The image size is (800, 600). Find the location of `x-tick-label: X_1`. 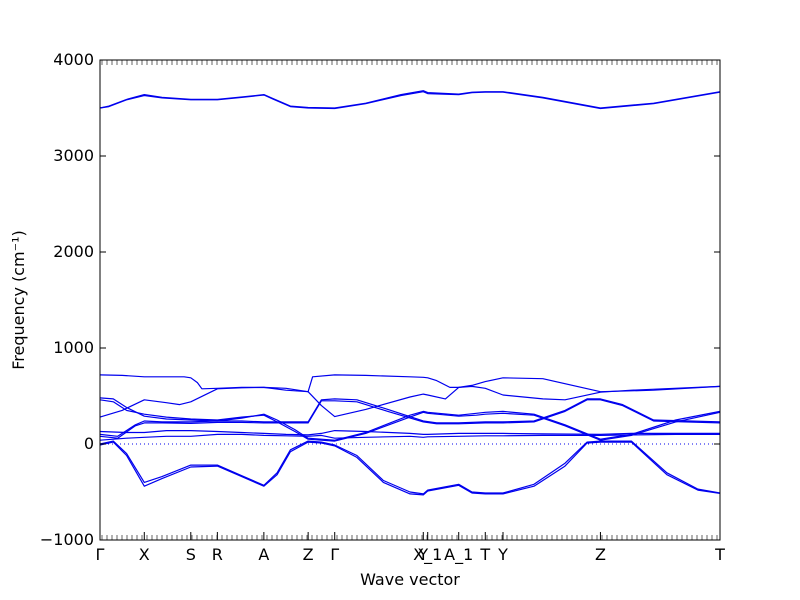

x-tick-label: X_1 is located at coordinates (427, 555).